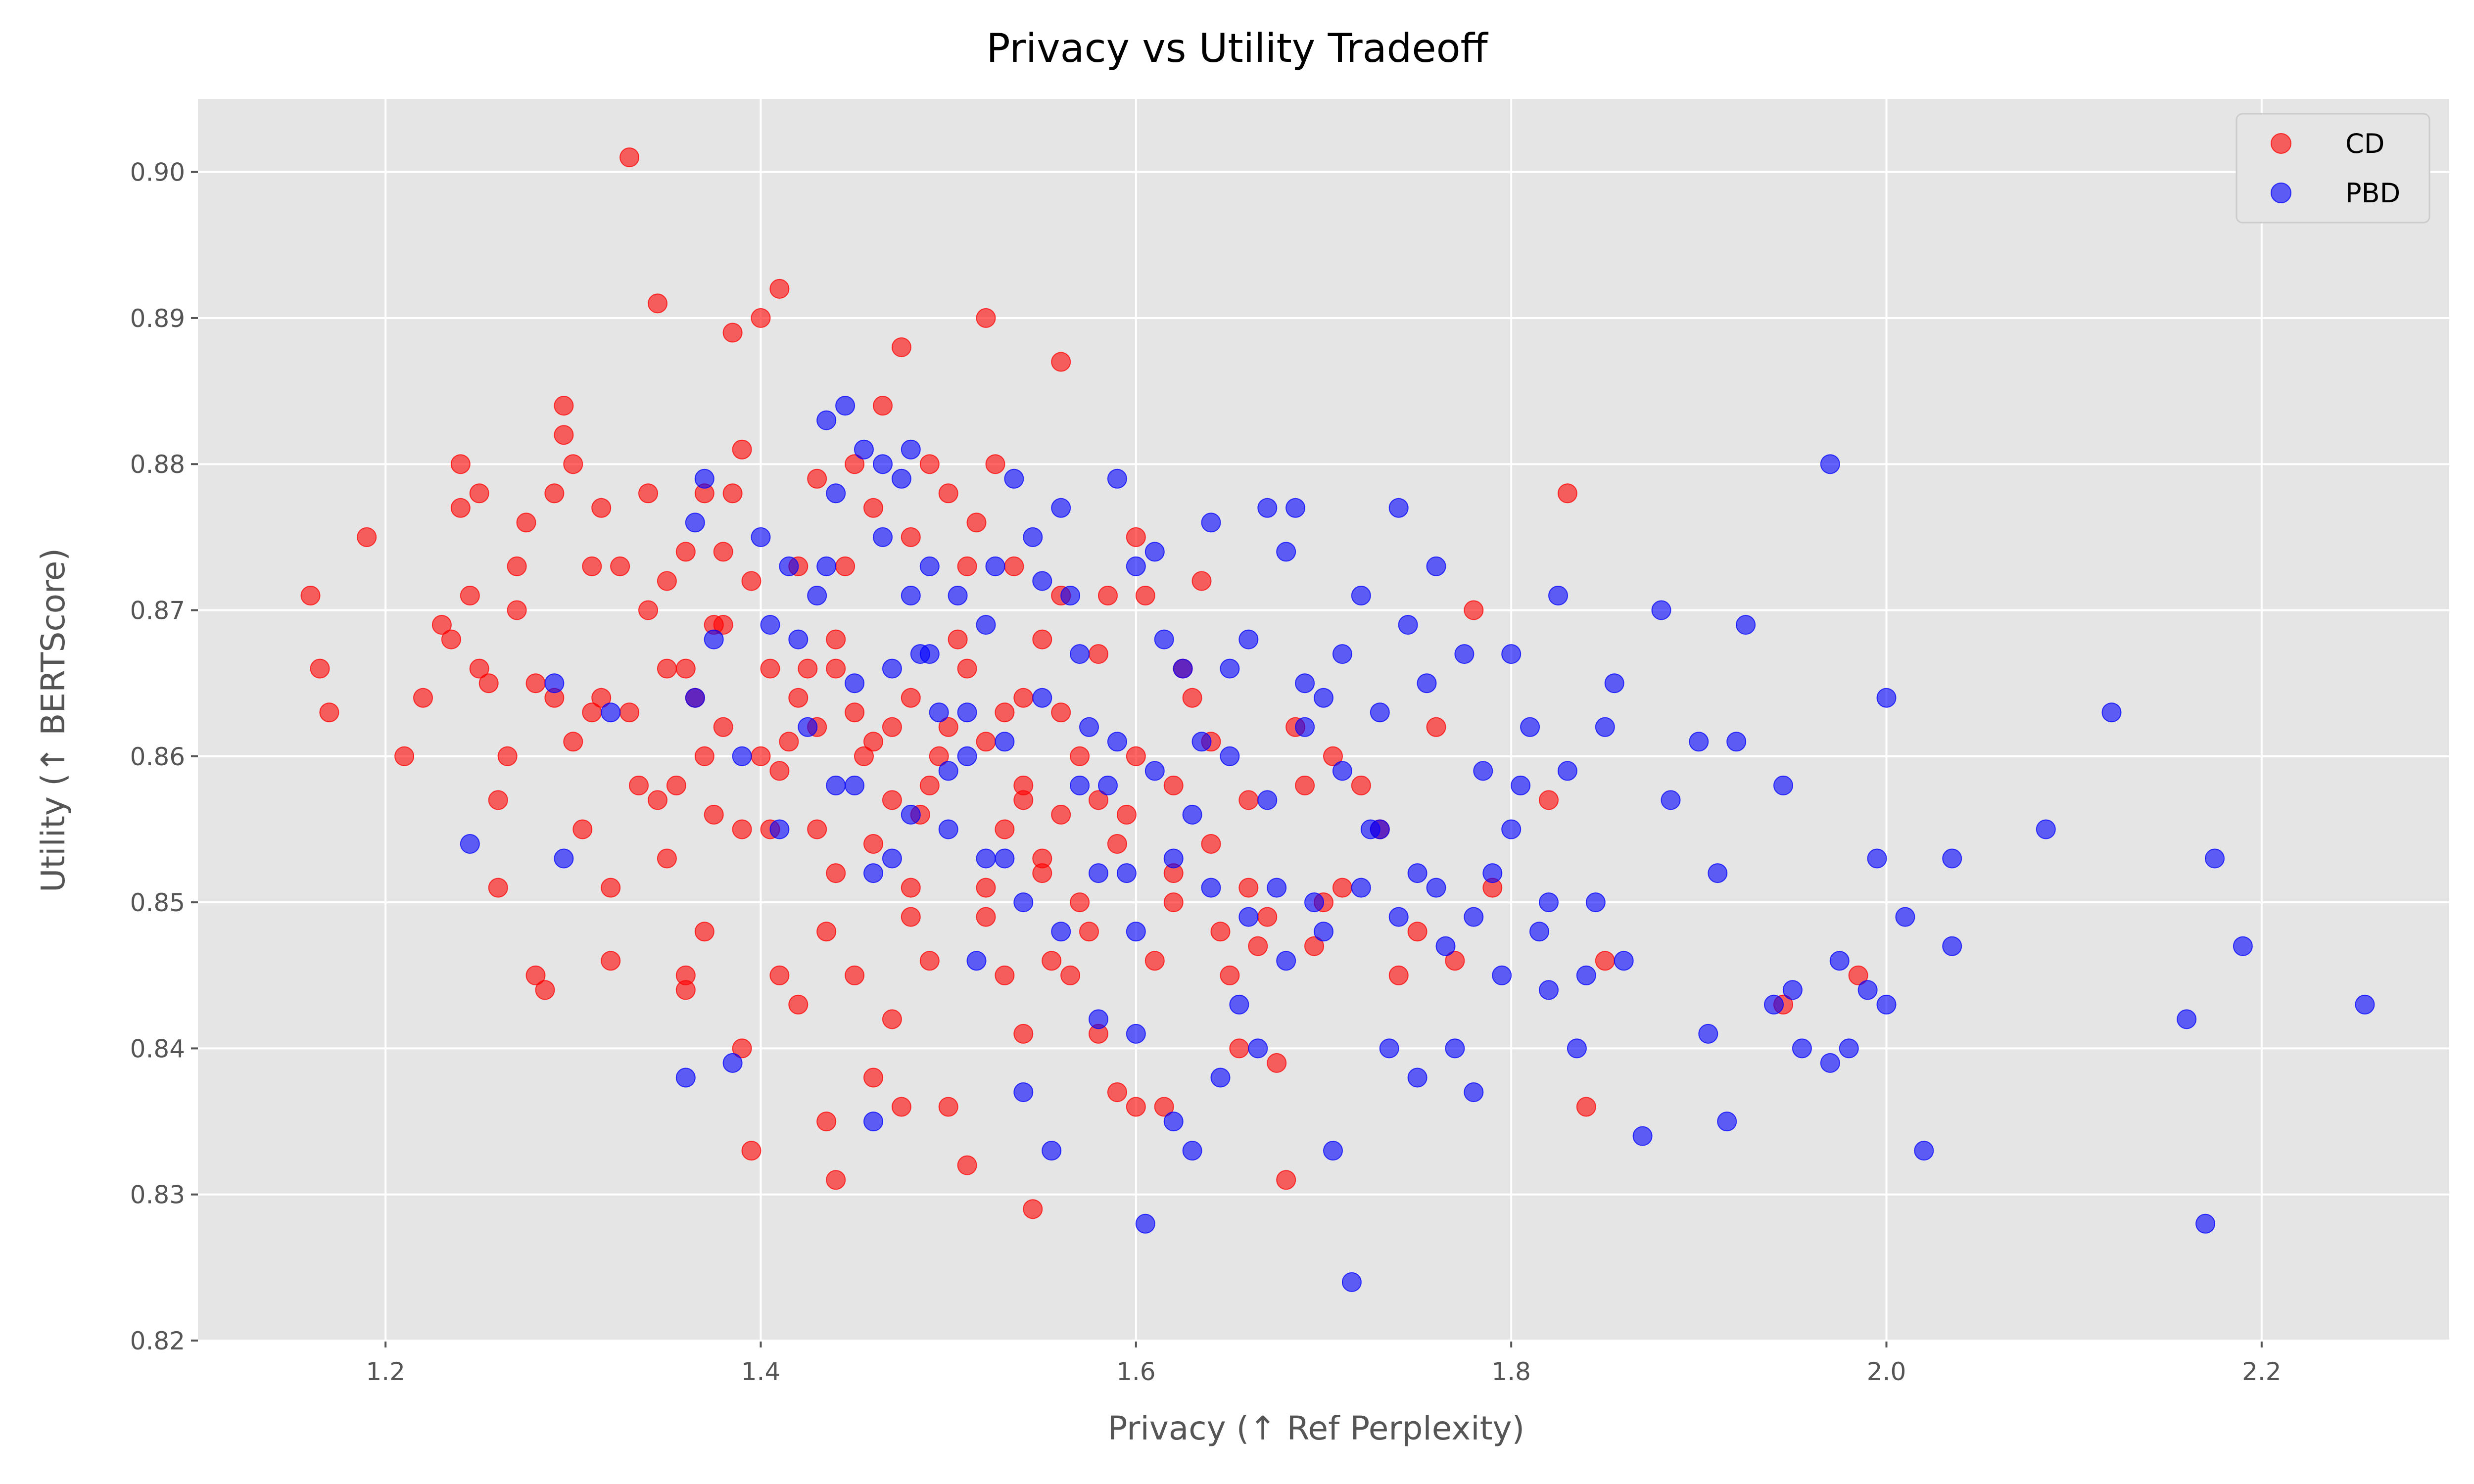 The height and width of the screenshot is (1484, 2474). Describe the element at coordinates (2281, 193) in the screenshot. I see `legend-marker-pbd` at that location.